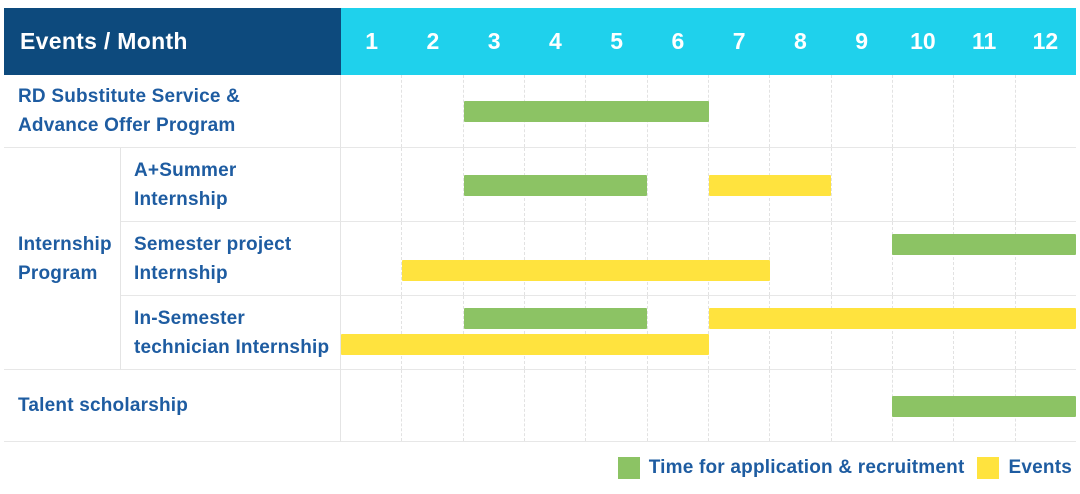  I want to click on sub-row-label: In-Semester technician Internship, so click(231, 333).